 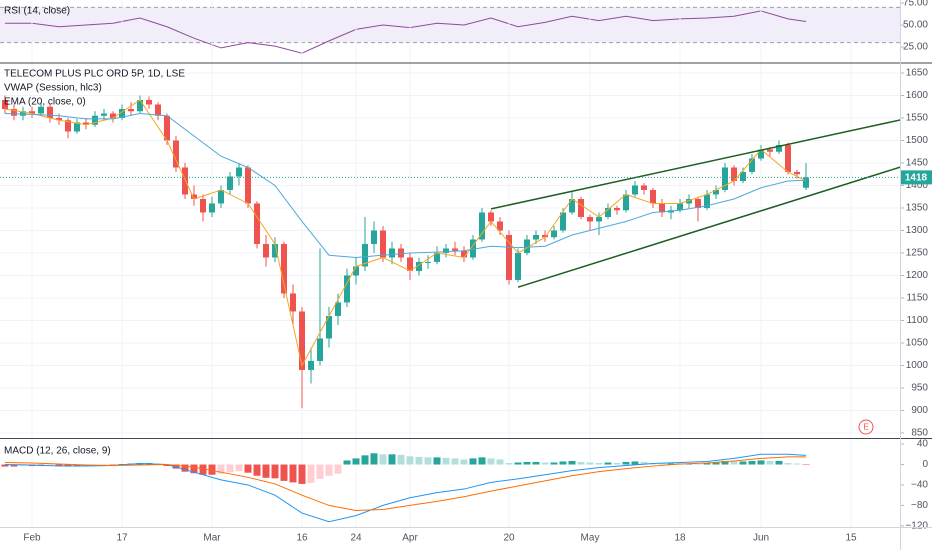 I want to click on y-tick-label: 1600, so click(x=917, y=95).